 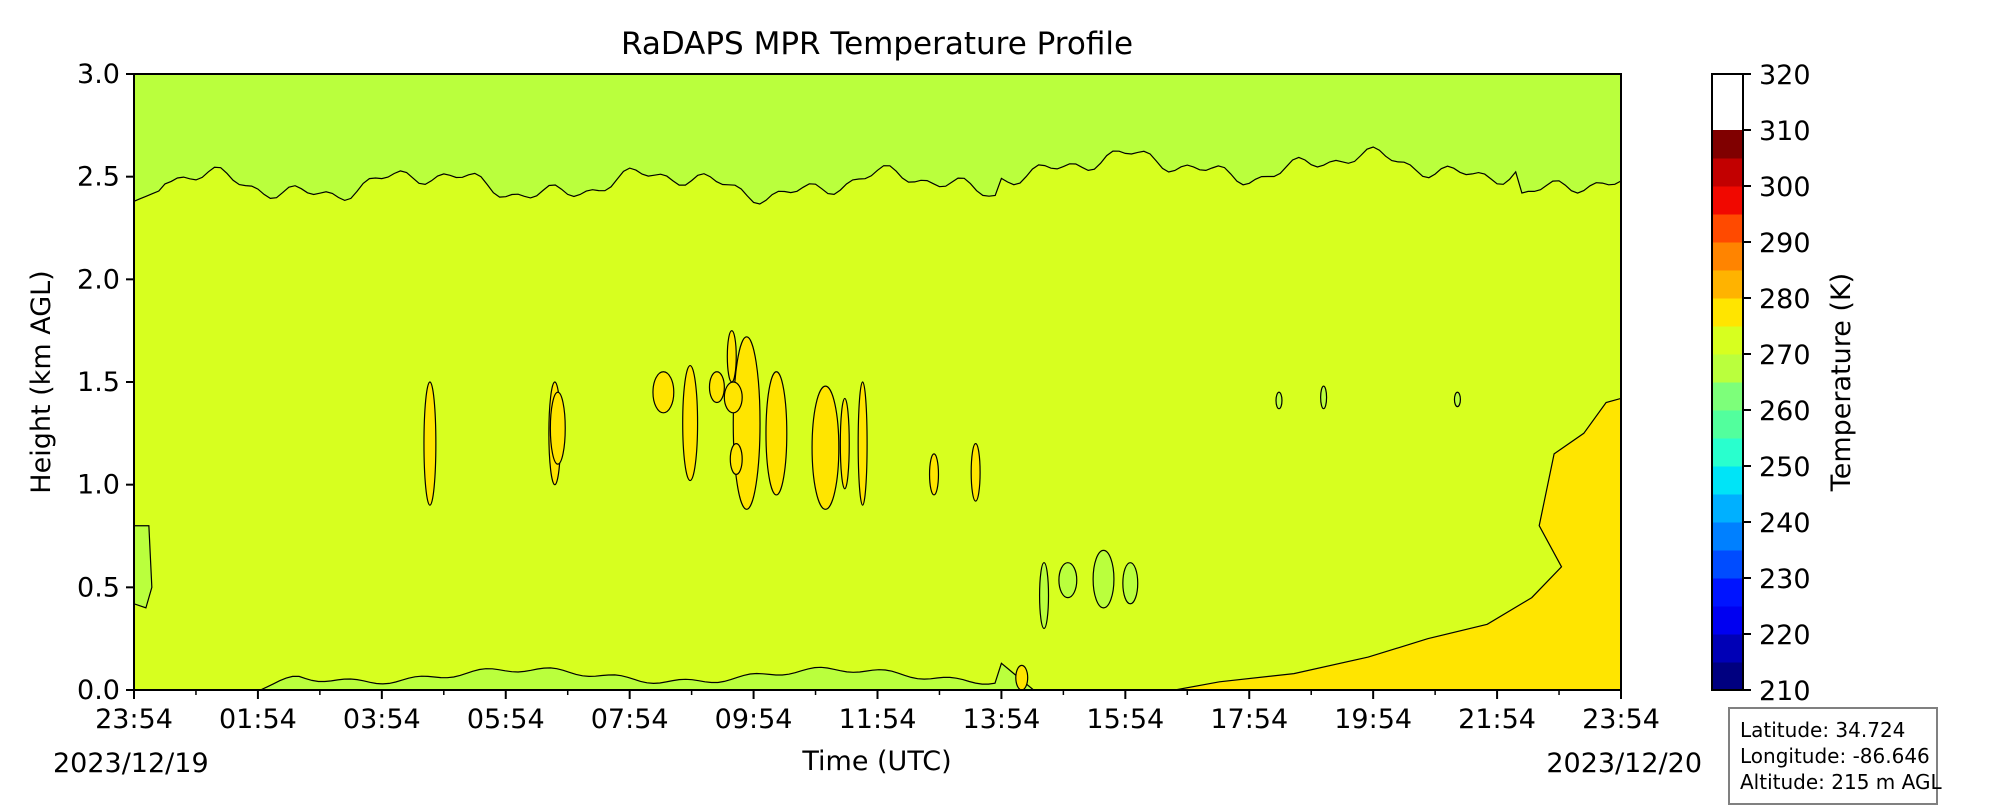 I want to click on y-tick-label: 0.0, so click(x=98, y=690).